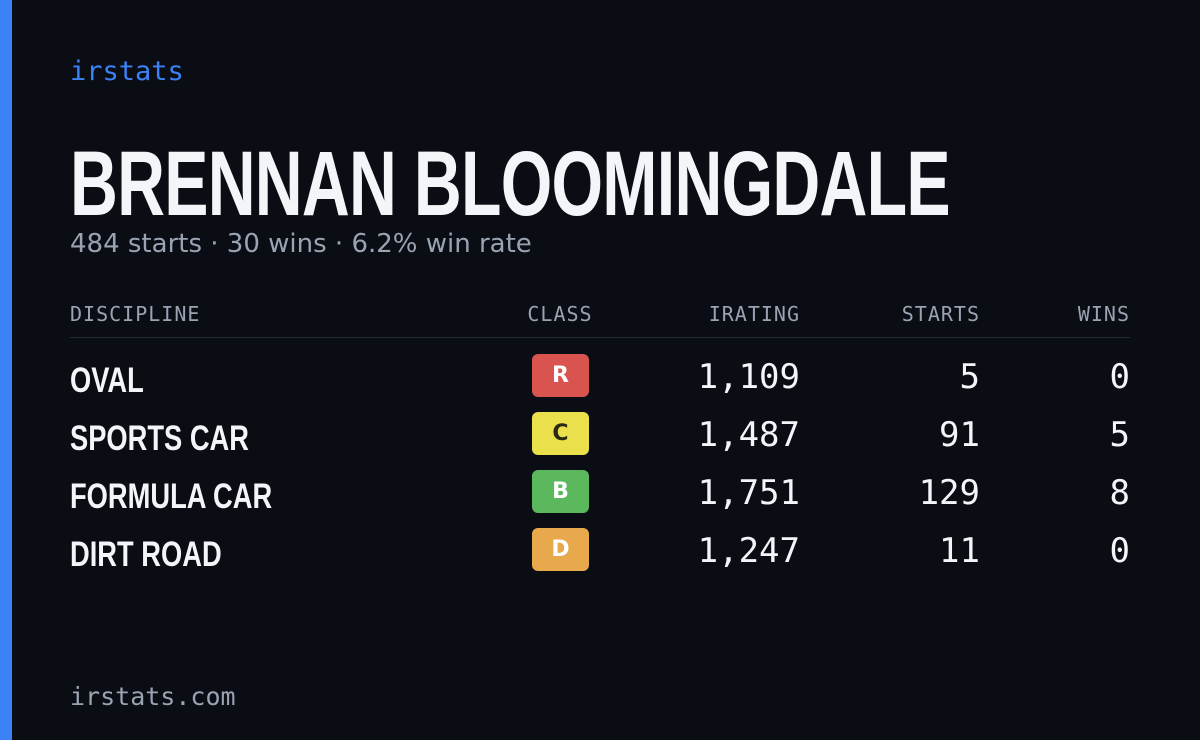  Describe the element at coordinates (510, 184) in the screenshot. I see `player-name: BRENNAN BLOOMINGDALE` at that location.